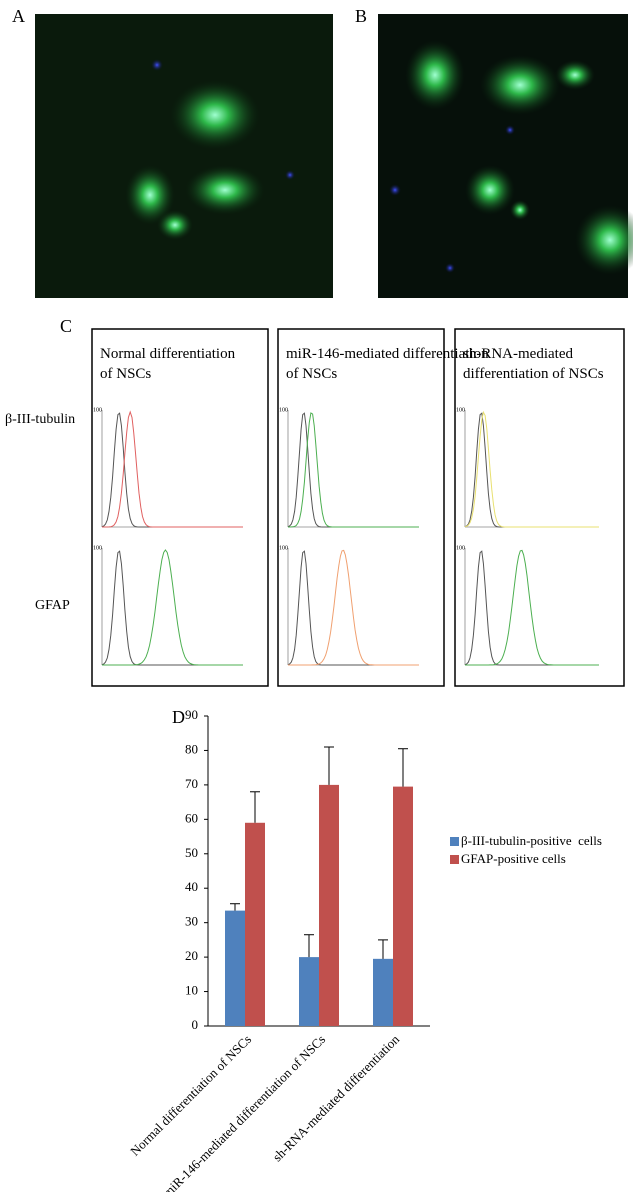 This screenshot has width=633, height=1192. What do you see at coordinates (191, 921) in the screenshot?
I see `y-tick-label: 30` at bounding box center [191, 921].